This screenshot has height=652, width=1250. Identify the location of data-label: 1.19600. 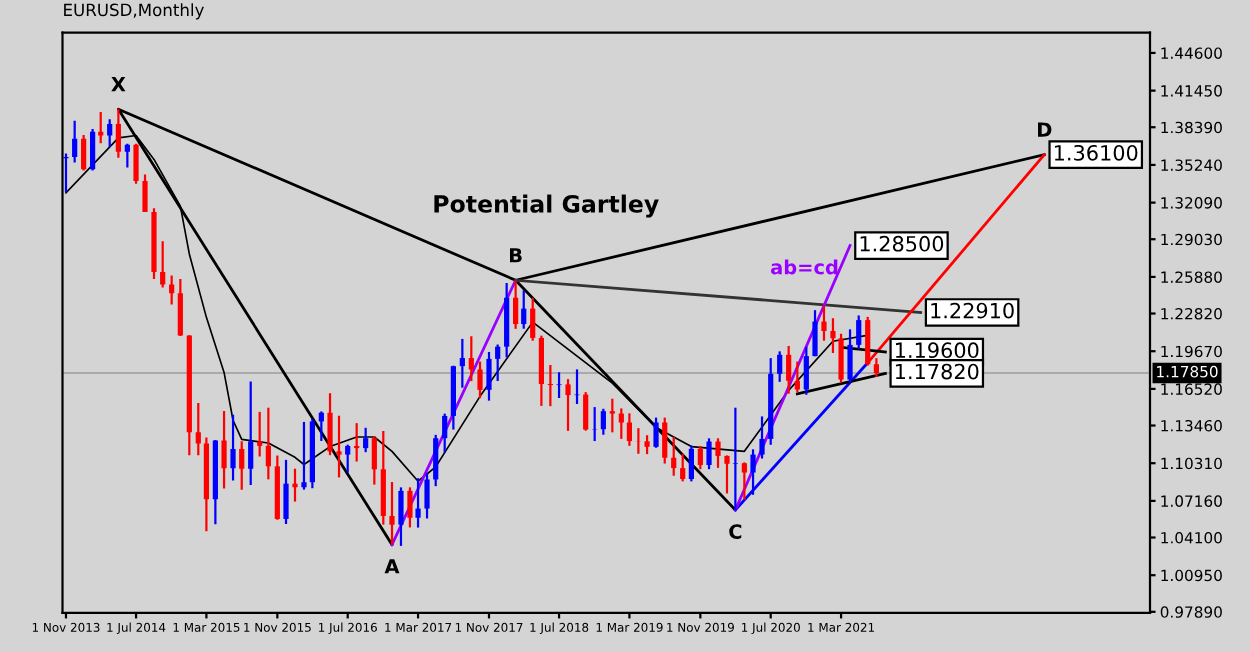
(937, 350).